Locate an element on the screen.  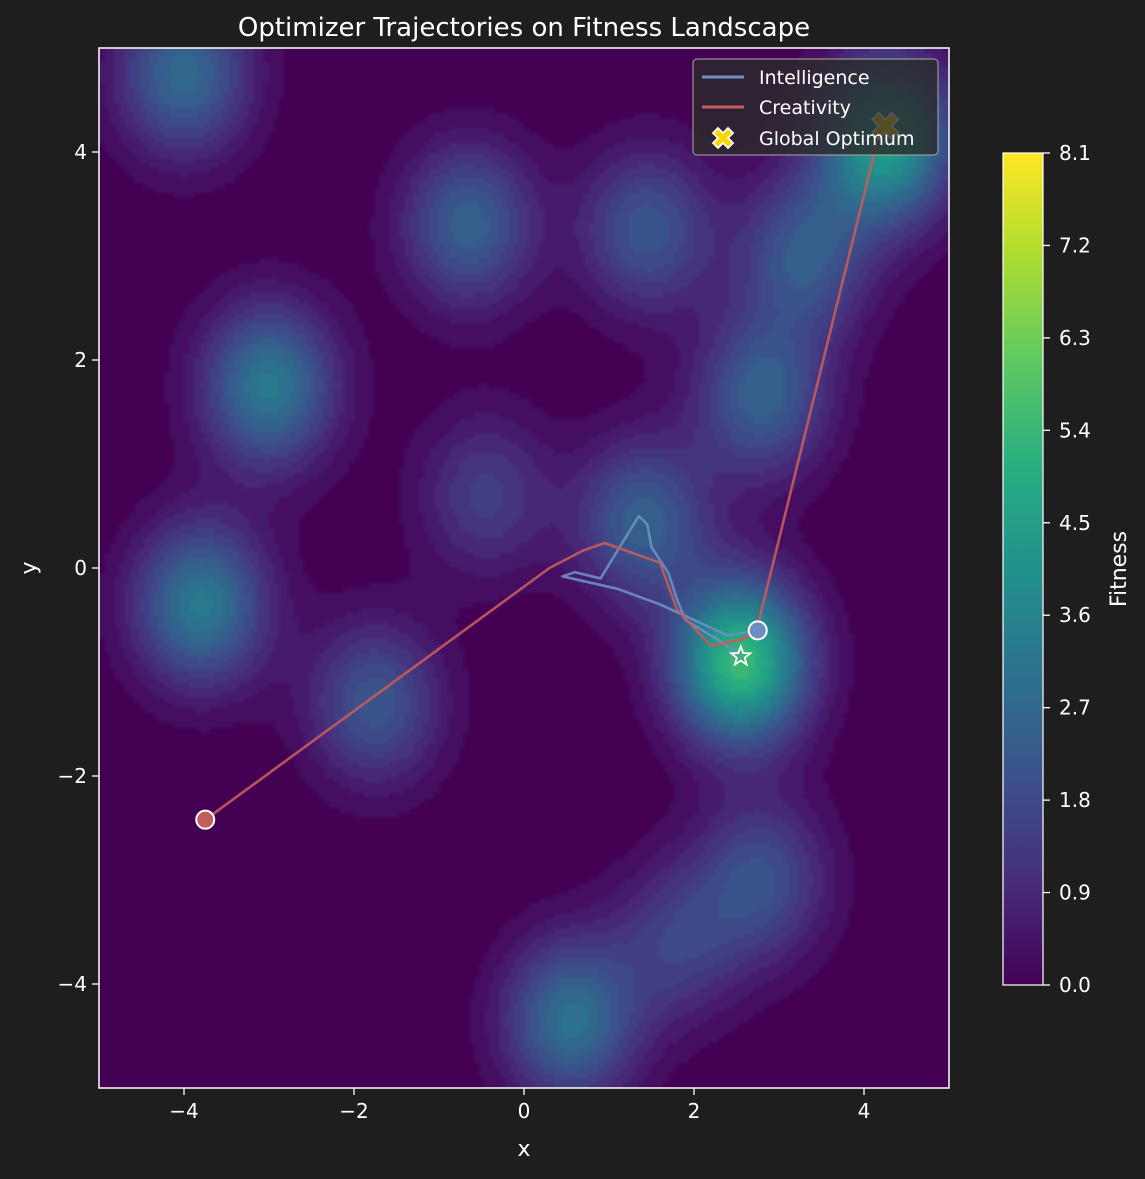
legend-box is located at coordinates (815, 107).